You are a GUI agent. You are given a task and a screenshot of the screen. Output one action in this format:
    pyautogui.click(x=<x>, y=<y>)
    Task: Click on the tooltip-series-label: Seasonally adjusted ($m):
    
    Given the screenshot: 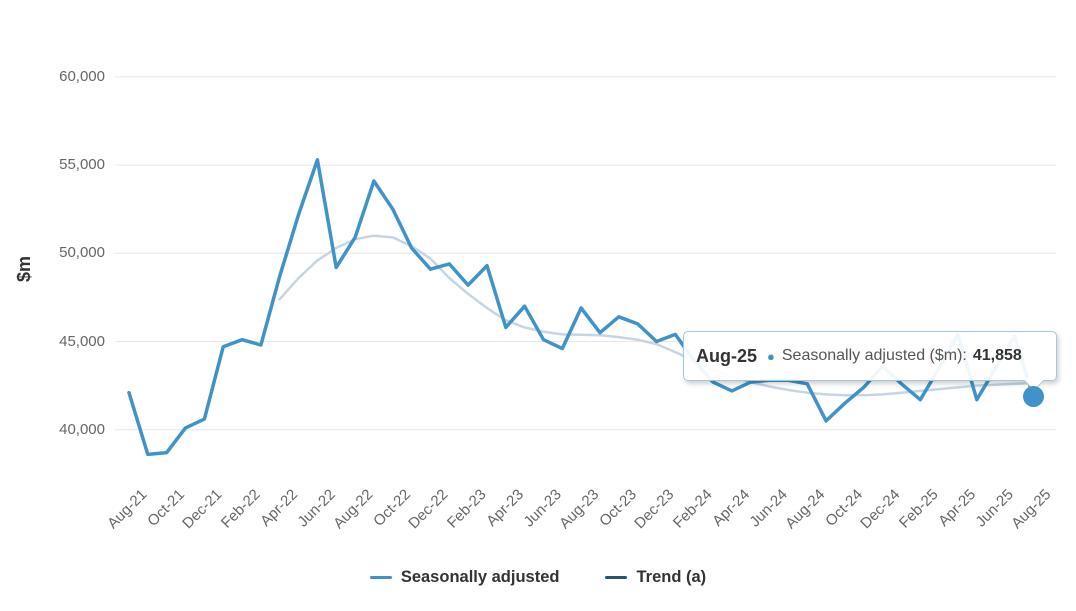 What is the action you would take?
    pyautogui.click(x=874, y=355)
    